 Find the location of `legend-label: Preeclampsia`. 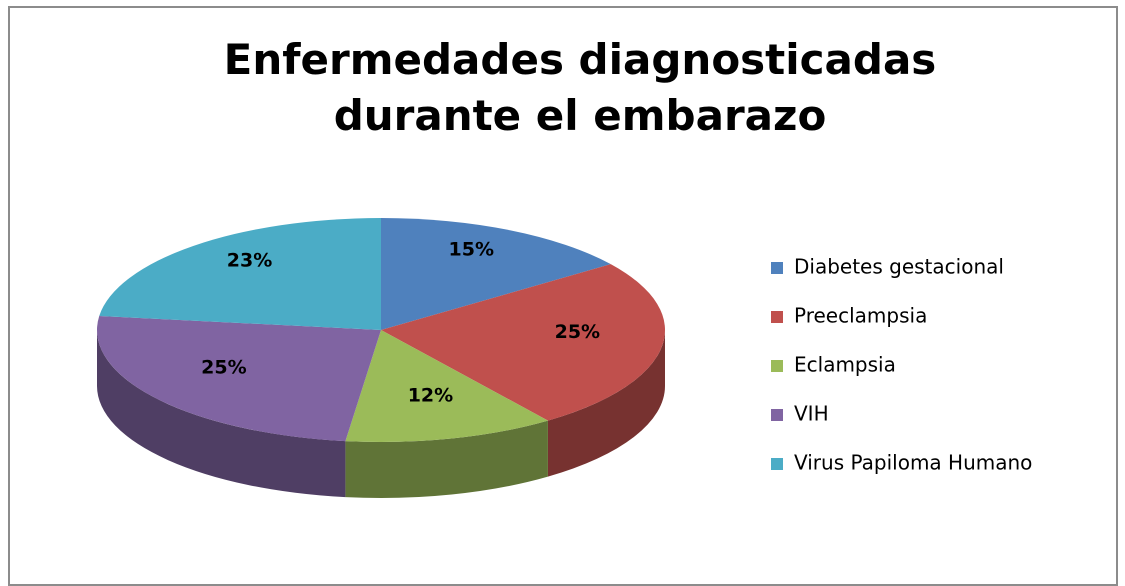

legend-label: Preeclampsia is located at coordinates (860, 316).